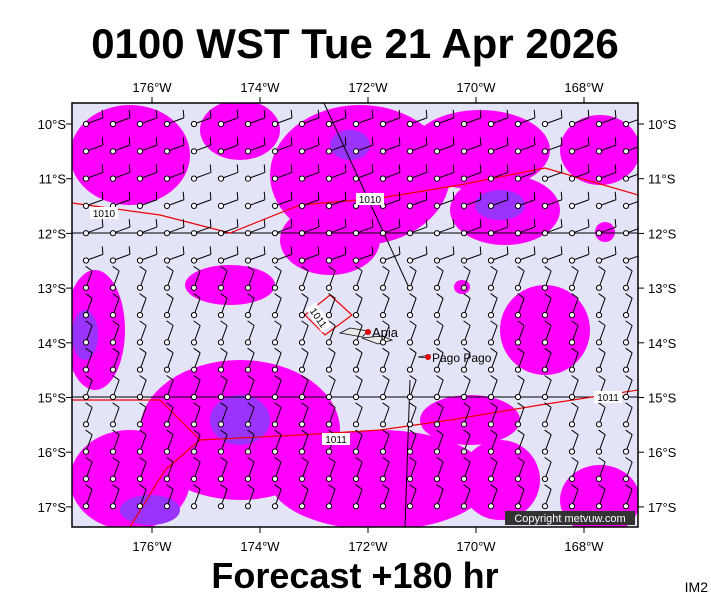  I want to click on lat-label: 15°S, so click(662, 398).